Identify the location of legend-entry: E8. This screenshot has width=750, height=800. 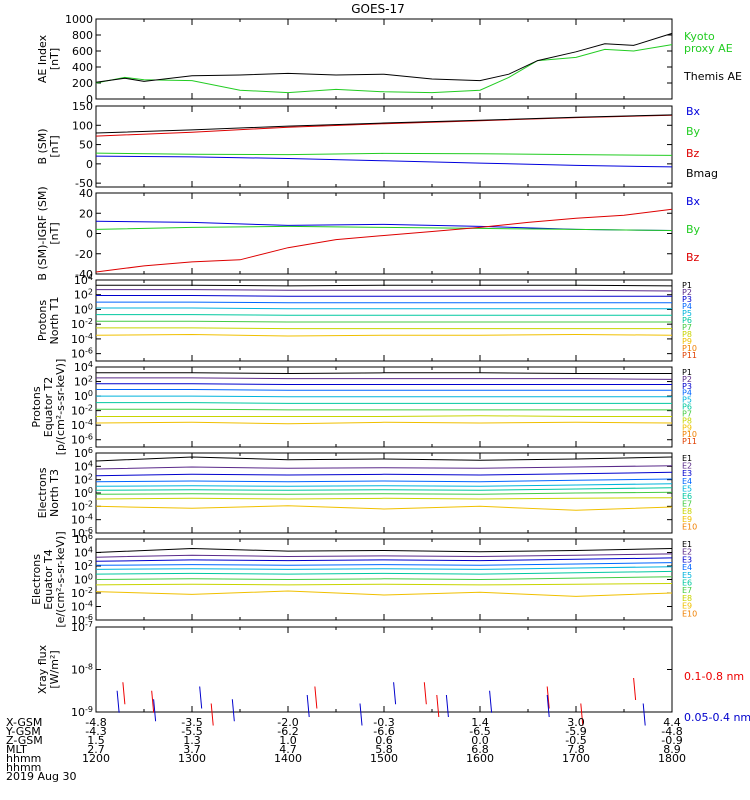
(687, 598).